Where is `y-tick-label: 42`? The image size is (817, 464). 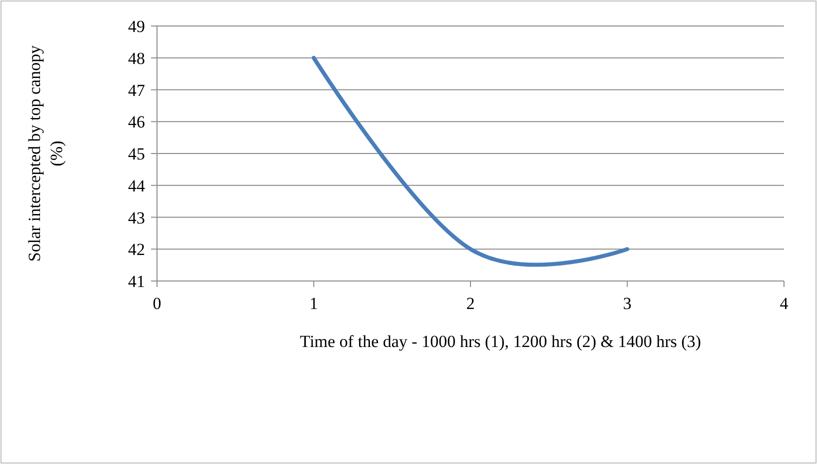
y-tick-label: 42 is located at coordinates (136, 250).